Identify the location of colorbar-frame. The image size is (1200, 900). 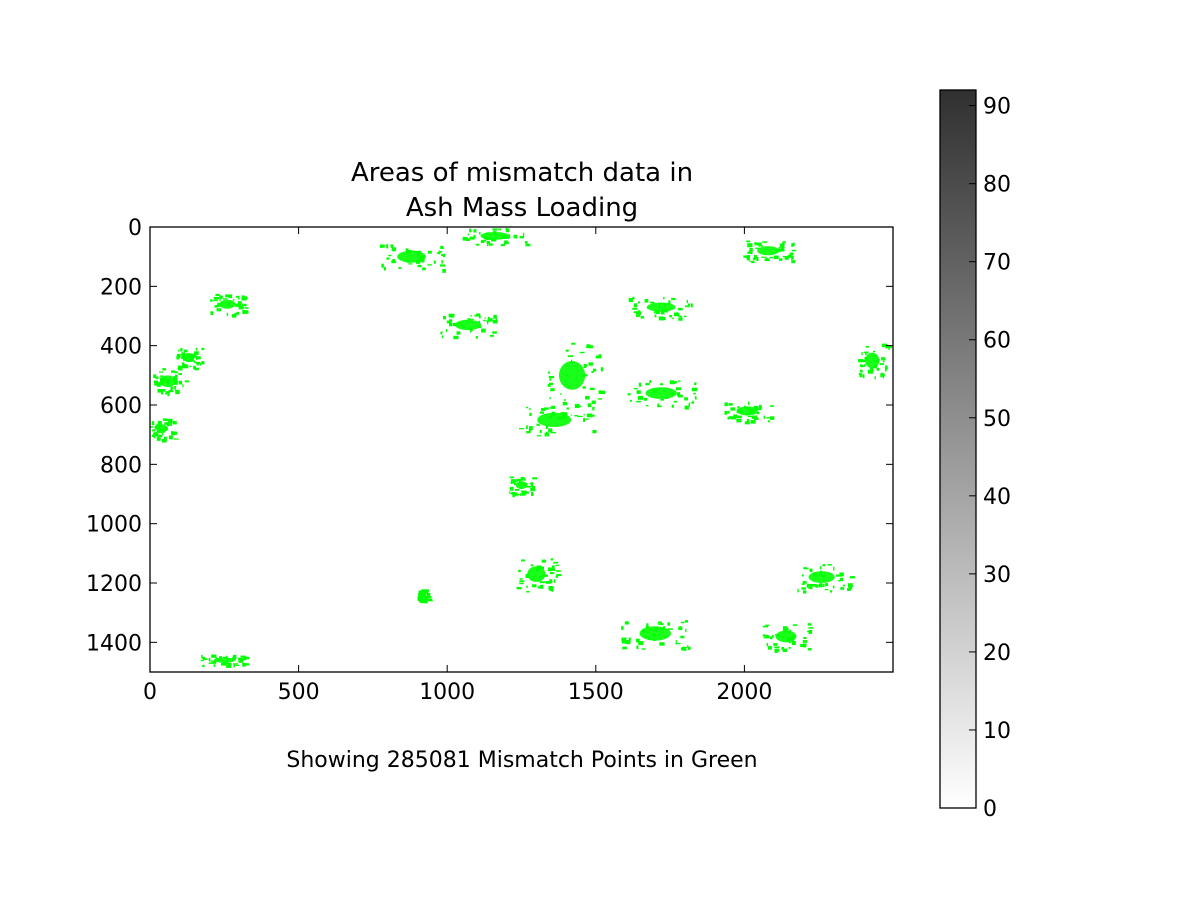
(958, 449).